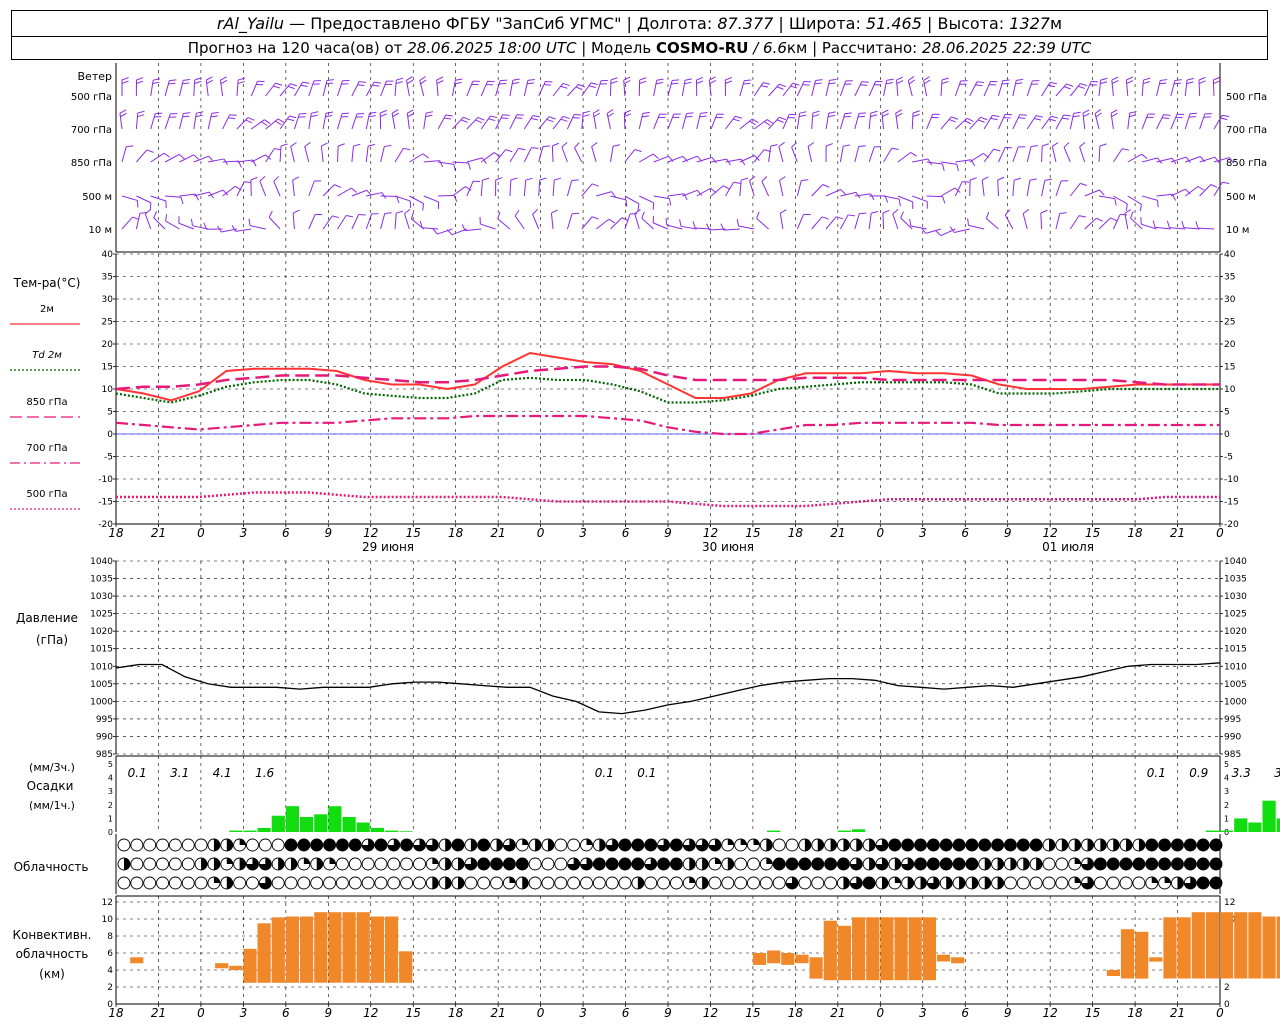 This screenshot has height=1024, width=1280. Describe the element at coordinates (1227, 413) in the screenshot. I see `y-tick-right: 5` at that location.